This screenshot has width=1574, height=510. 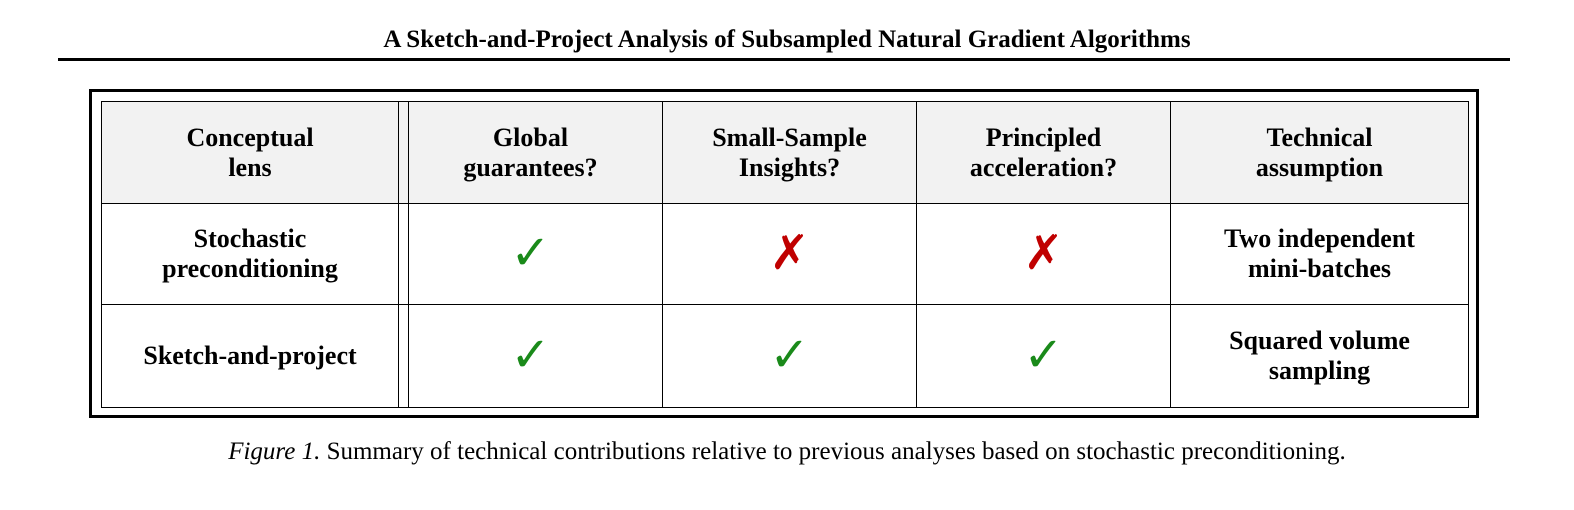 I want to click on header-cell: Small-Sample Insights?, so click(x=789, y=152).